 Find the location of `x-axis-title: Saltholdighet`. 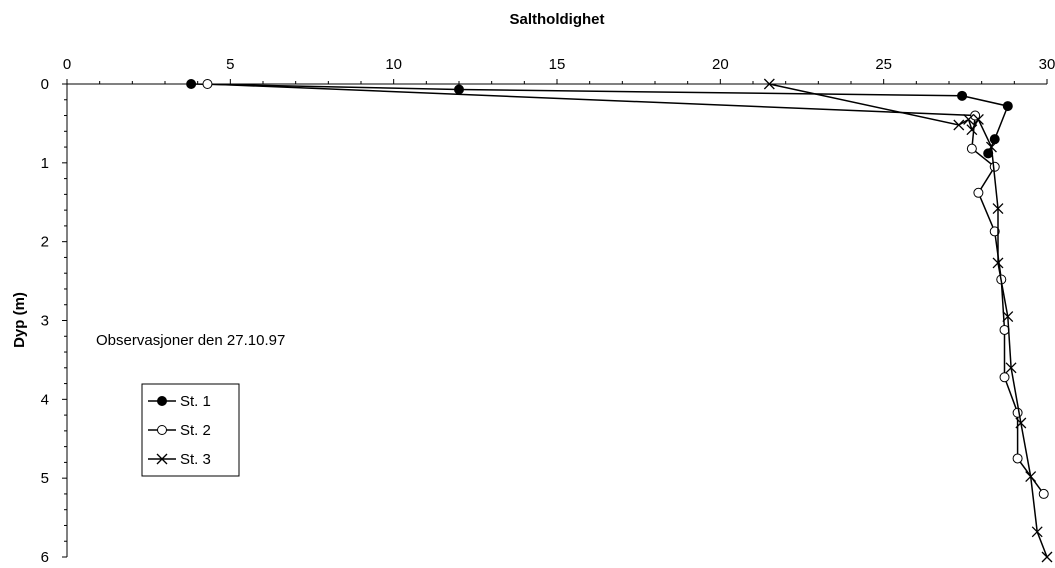

x-axis-title: Saltholdighet is located at coordinates (557, 19).